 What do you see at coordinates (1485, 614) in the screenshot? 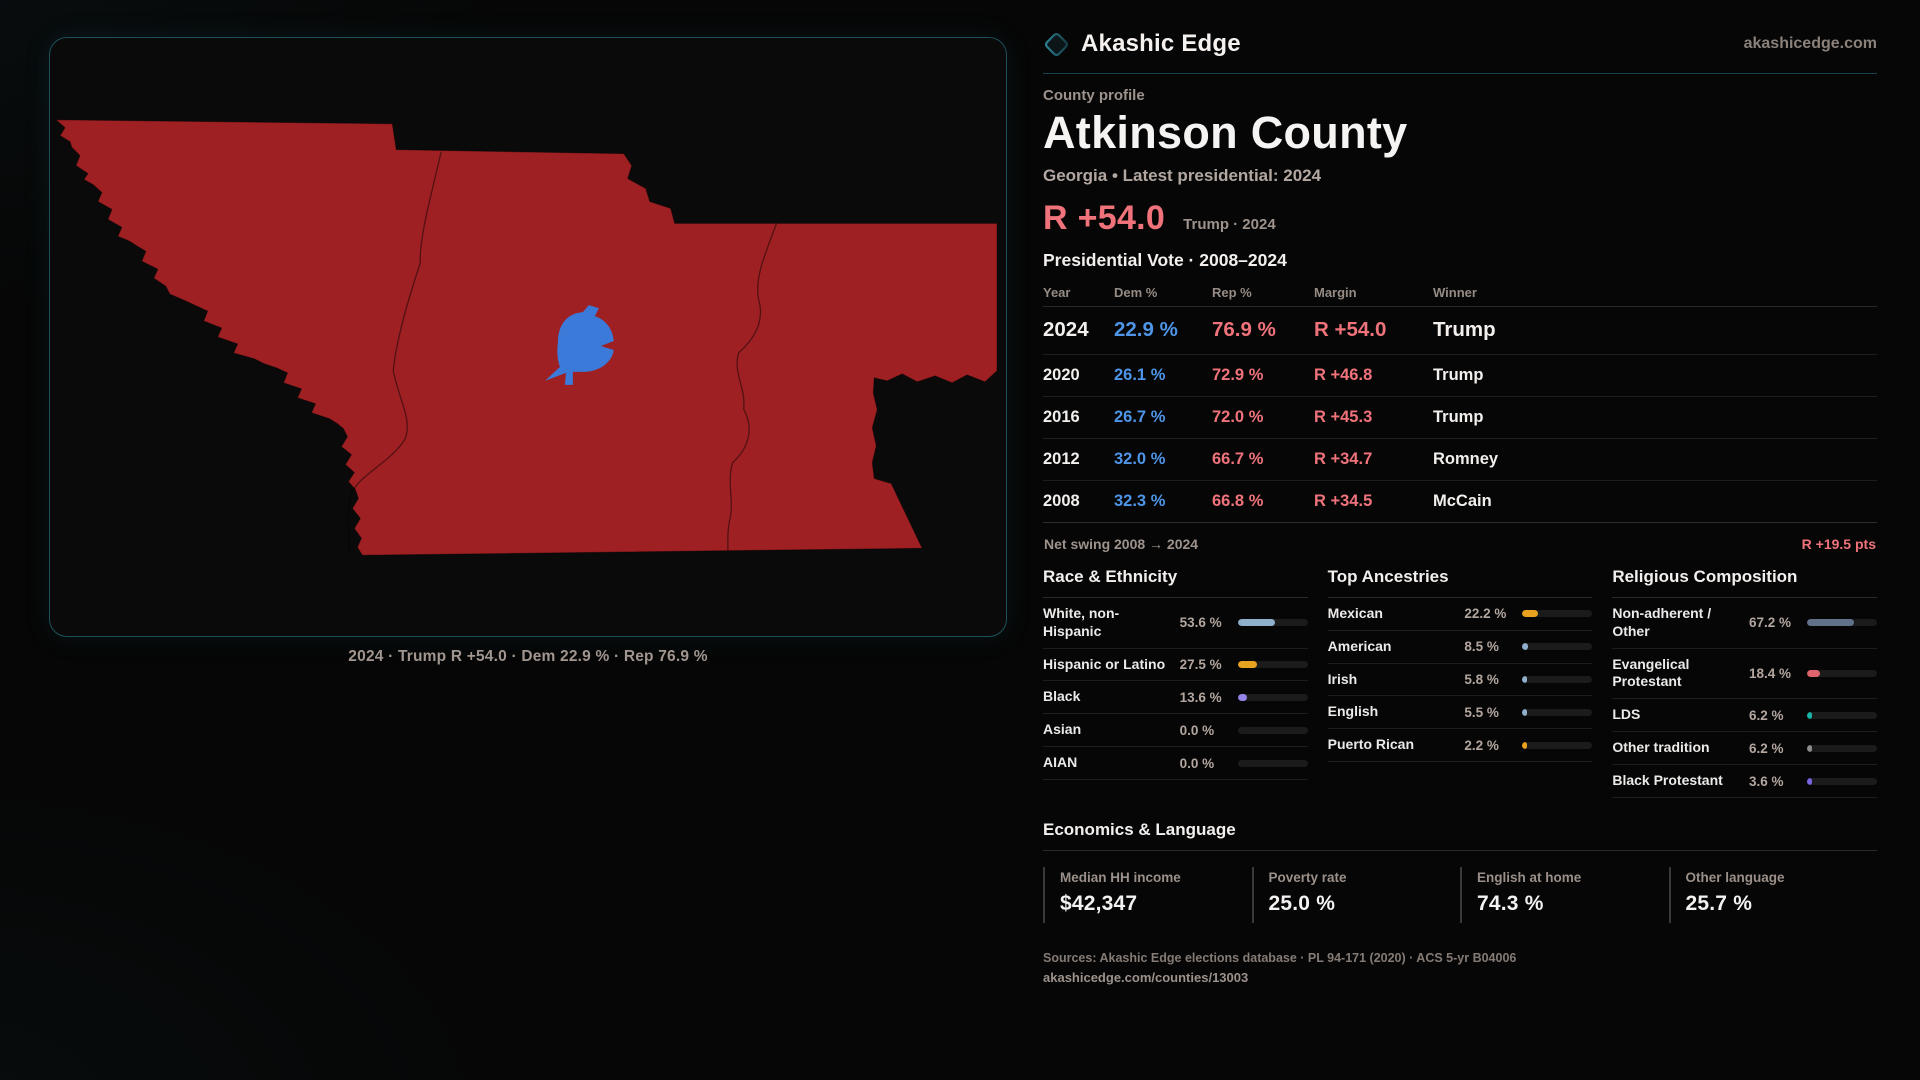
I see `item-value: 22.2 %` at bounding box center [1485, 614].